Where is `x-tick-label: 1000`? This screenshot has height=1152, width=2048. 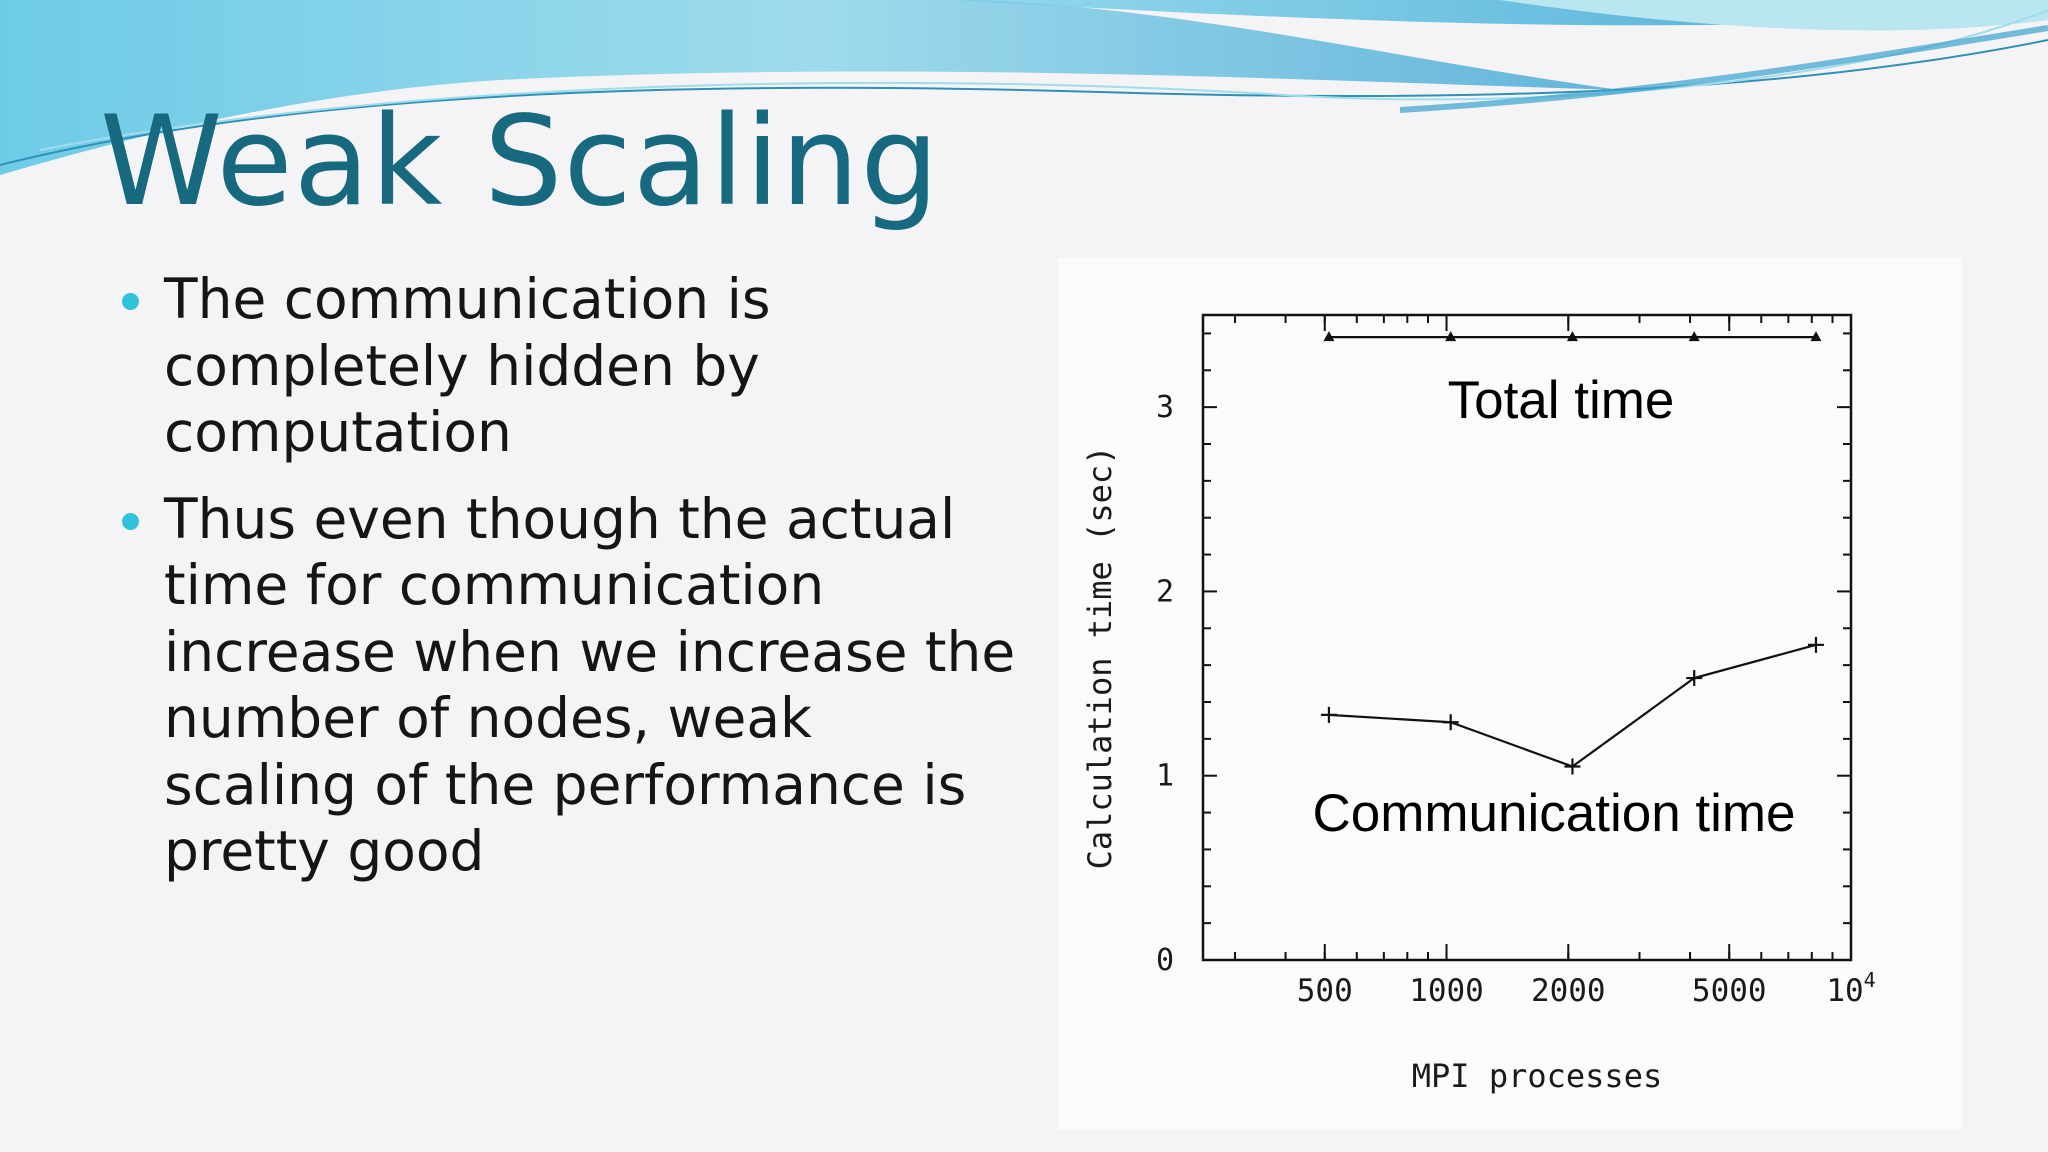 x-tick-label: 1000 is located at coordinates (1446, 991).